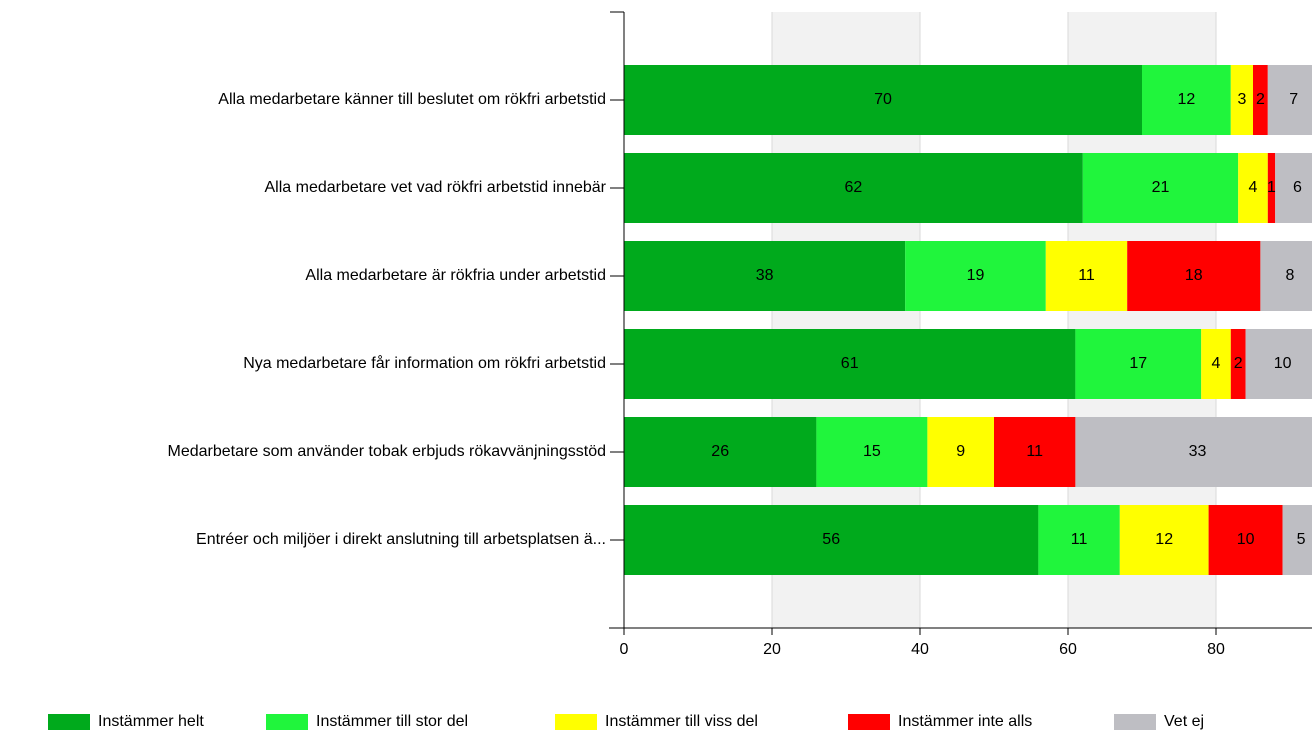 The height and width of the screenshot is (735, 1312). I want to click on data-label: 6, so click(1297, 187).